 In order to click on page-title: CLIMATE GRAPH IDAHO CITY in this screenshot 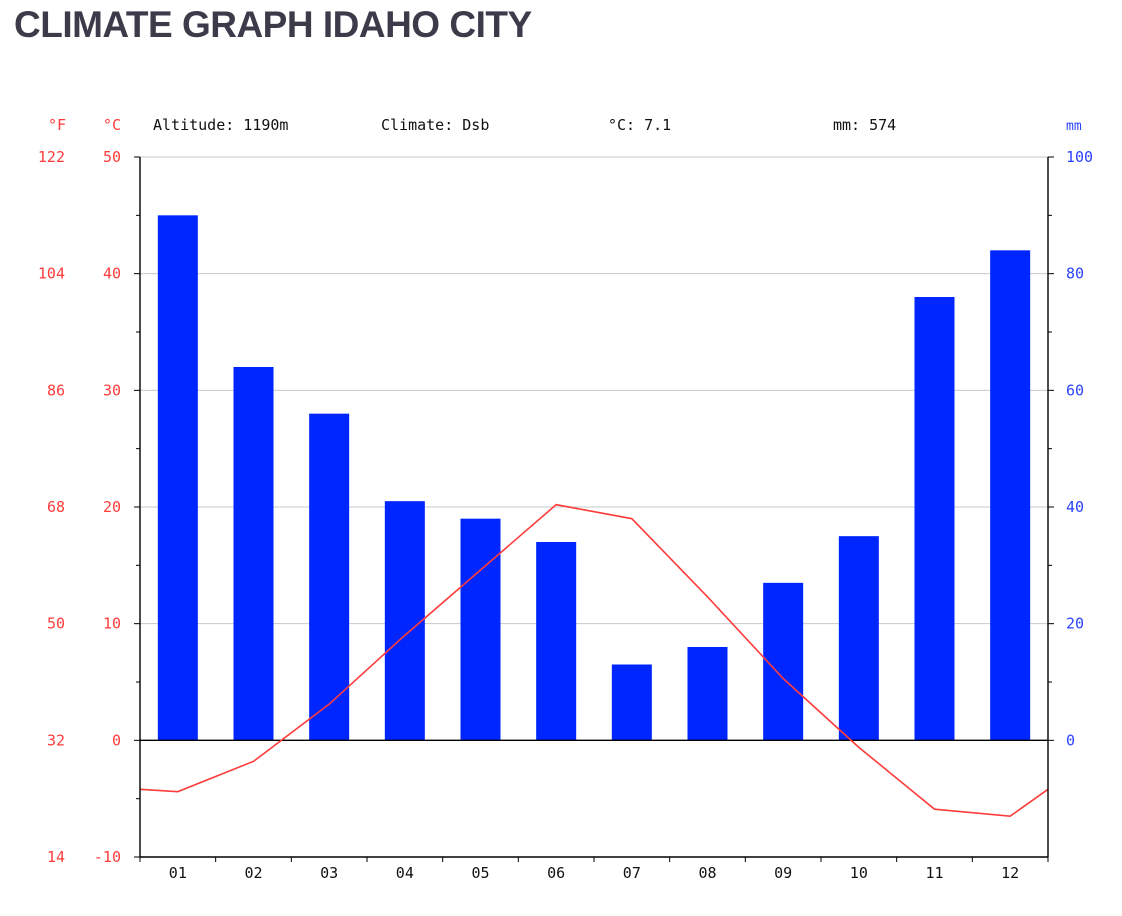, I will do `click(273, 24)`.